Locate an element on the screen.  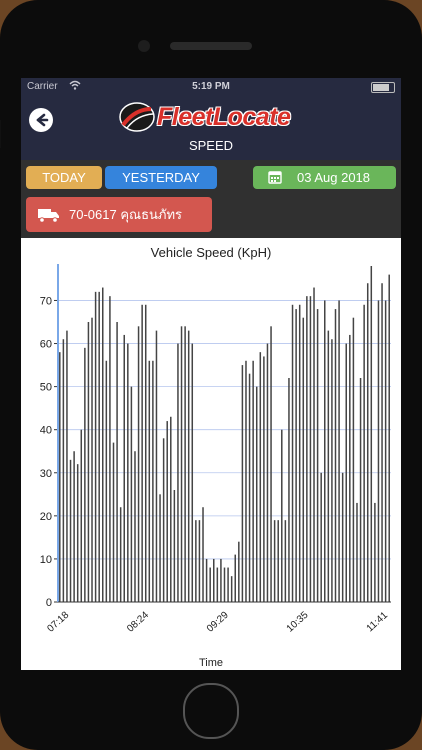
fleetlocate-logo: FleetLocate is located at coordinates (211, 117).